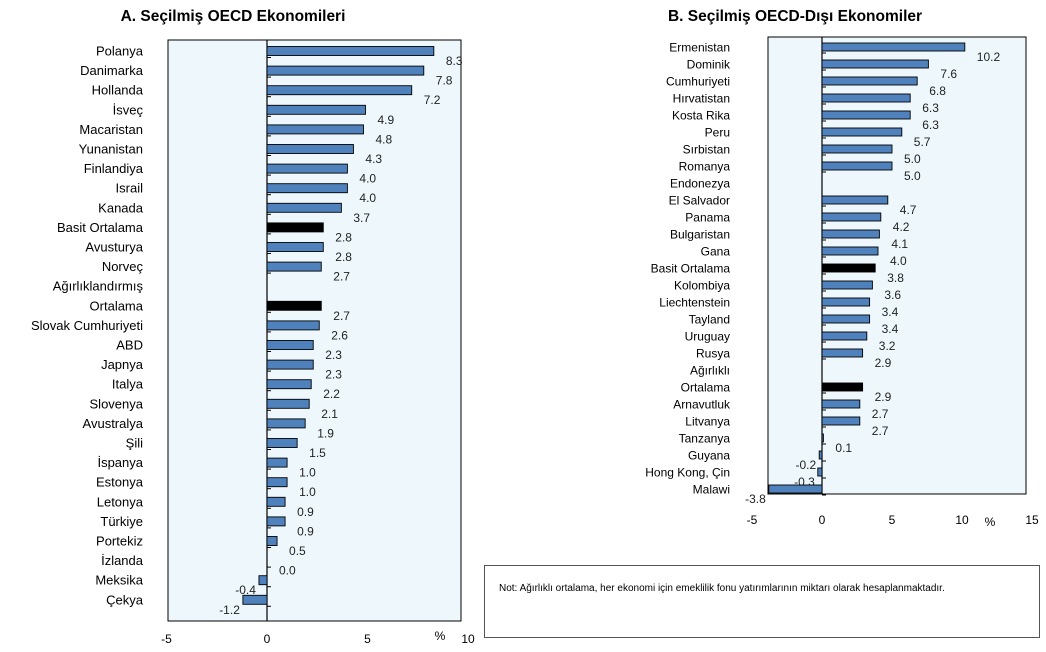  Describe the element at coordinates (989, 57) in the screenshot. I see `value-label-b: 10.2` at that location.